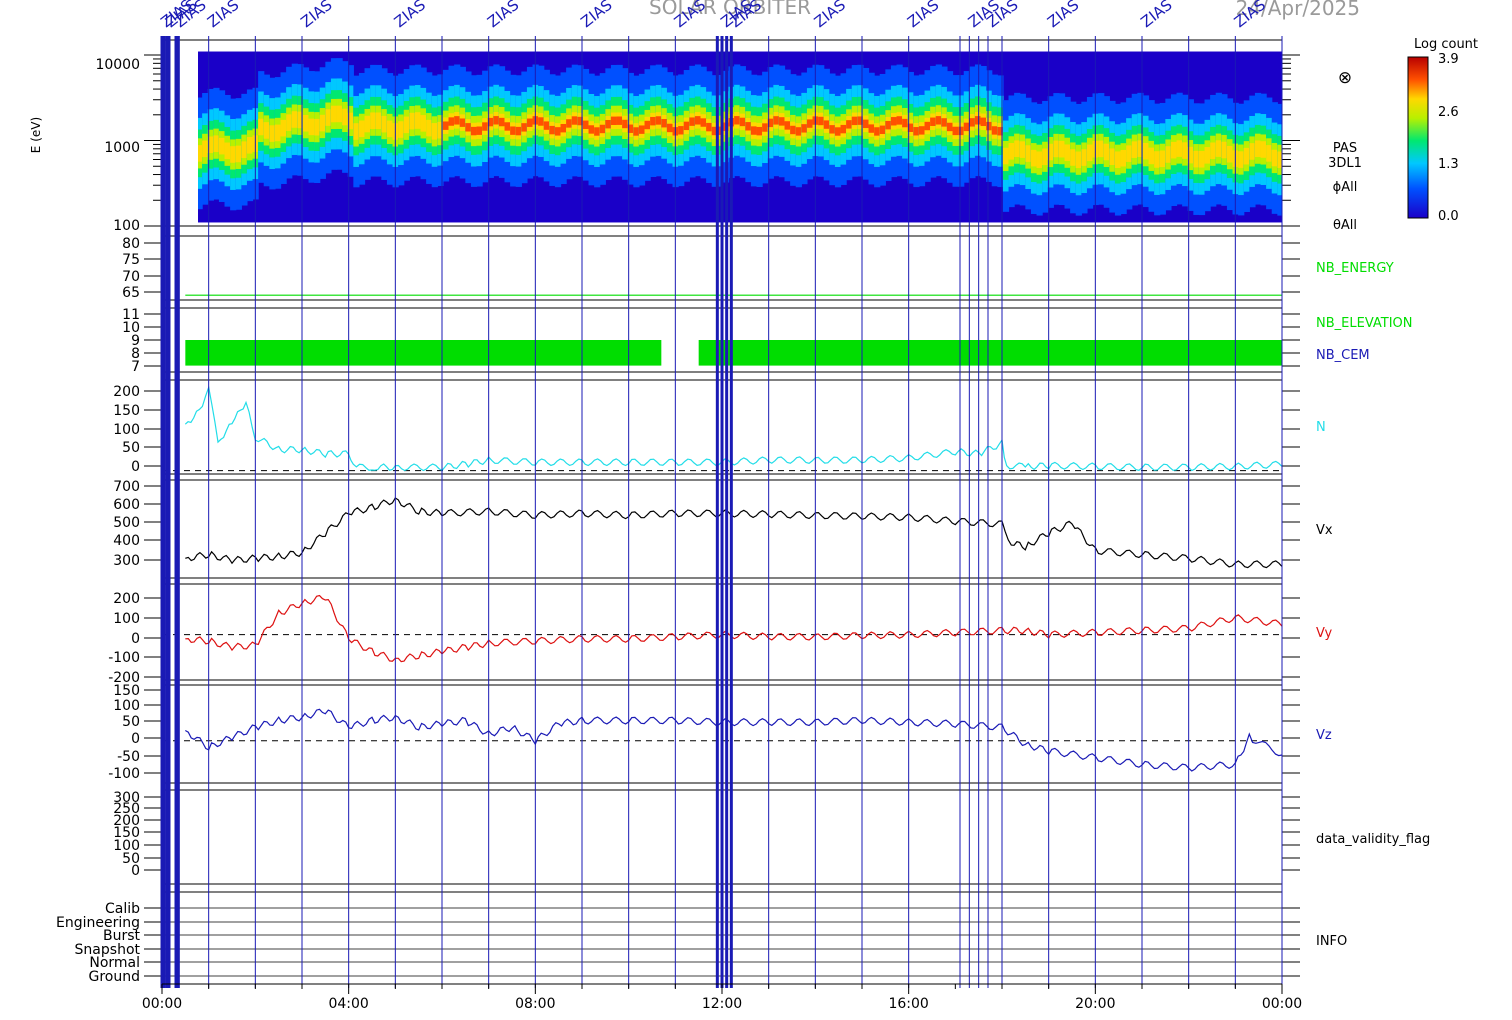  Describe the element at coordinates (1448, 164) in the screenshot. I see `colorbar-tick: 1.3` at that location.